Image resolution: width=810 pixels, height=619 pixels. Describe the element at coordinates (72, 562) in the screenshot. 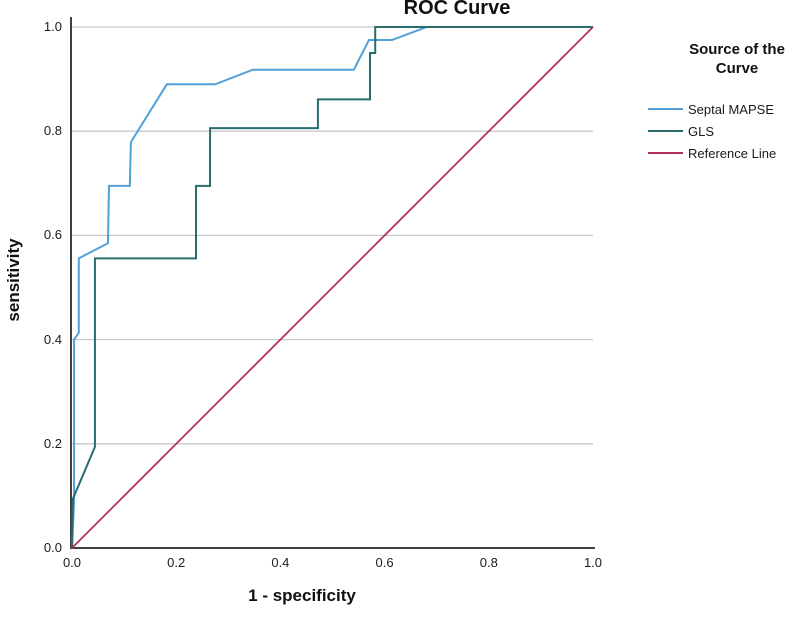

I see `x-tick-label: 0.0` at that location.